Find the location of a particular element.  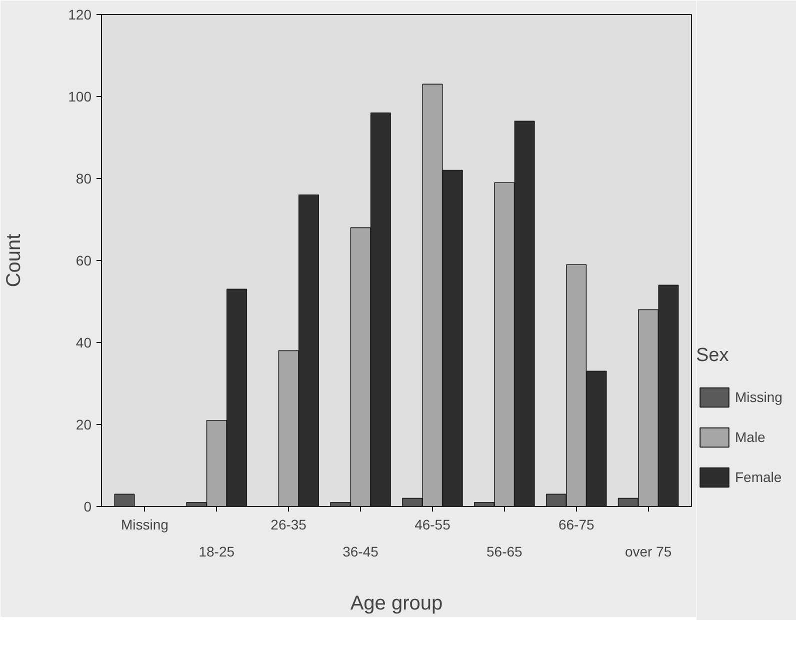

y-tick-label: 120 is located at coordinates (80, 14).